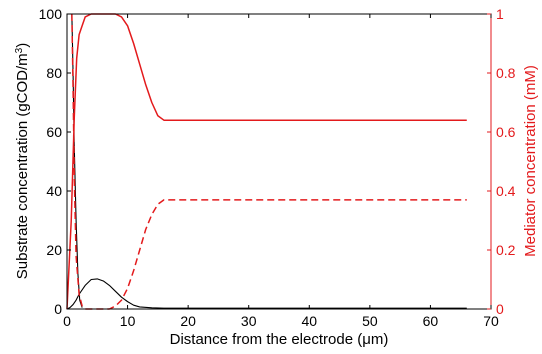  What do you see at coordinates (506, 191) in the screenshot?
I see `right-y-tick-label: 0.4` at bounding box center [506, 191].